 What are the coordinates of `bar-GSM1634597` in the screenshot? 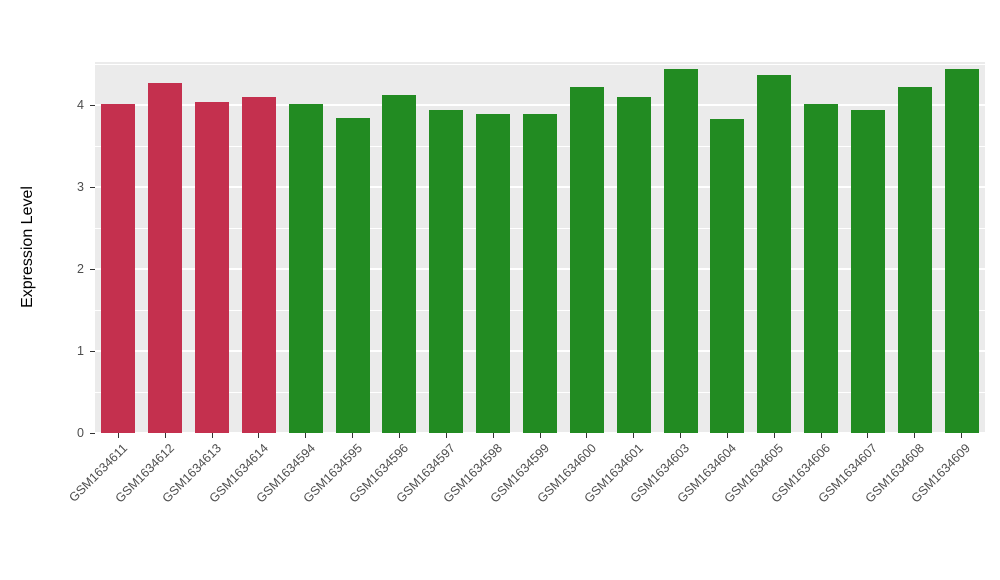 It's located at (446, 271).